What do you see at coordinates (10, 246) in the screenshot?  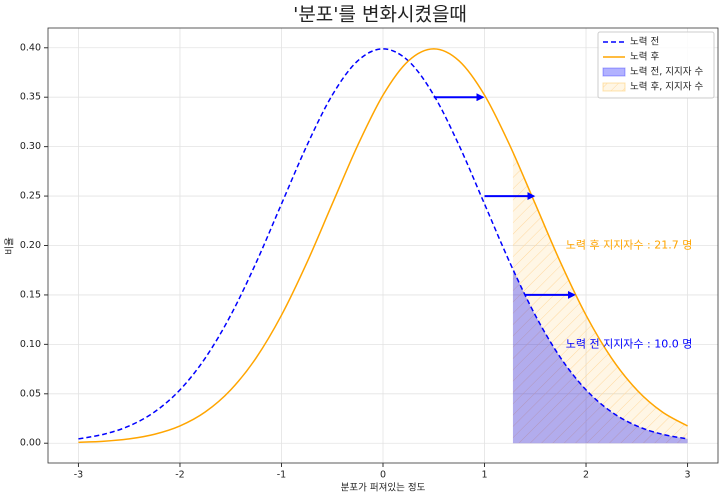 I see `y-axis-label: 비율` at bounding box center [10, 246].